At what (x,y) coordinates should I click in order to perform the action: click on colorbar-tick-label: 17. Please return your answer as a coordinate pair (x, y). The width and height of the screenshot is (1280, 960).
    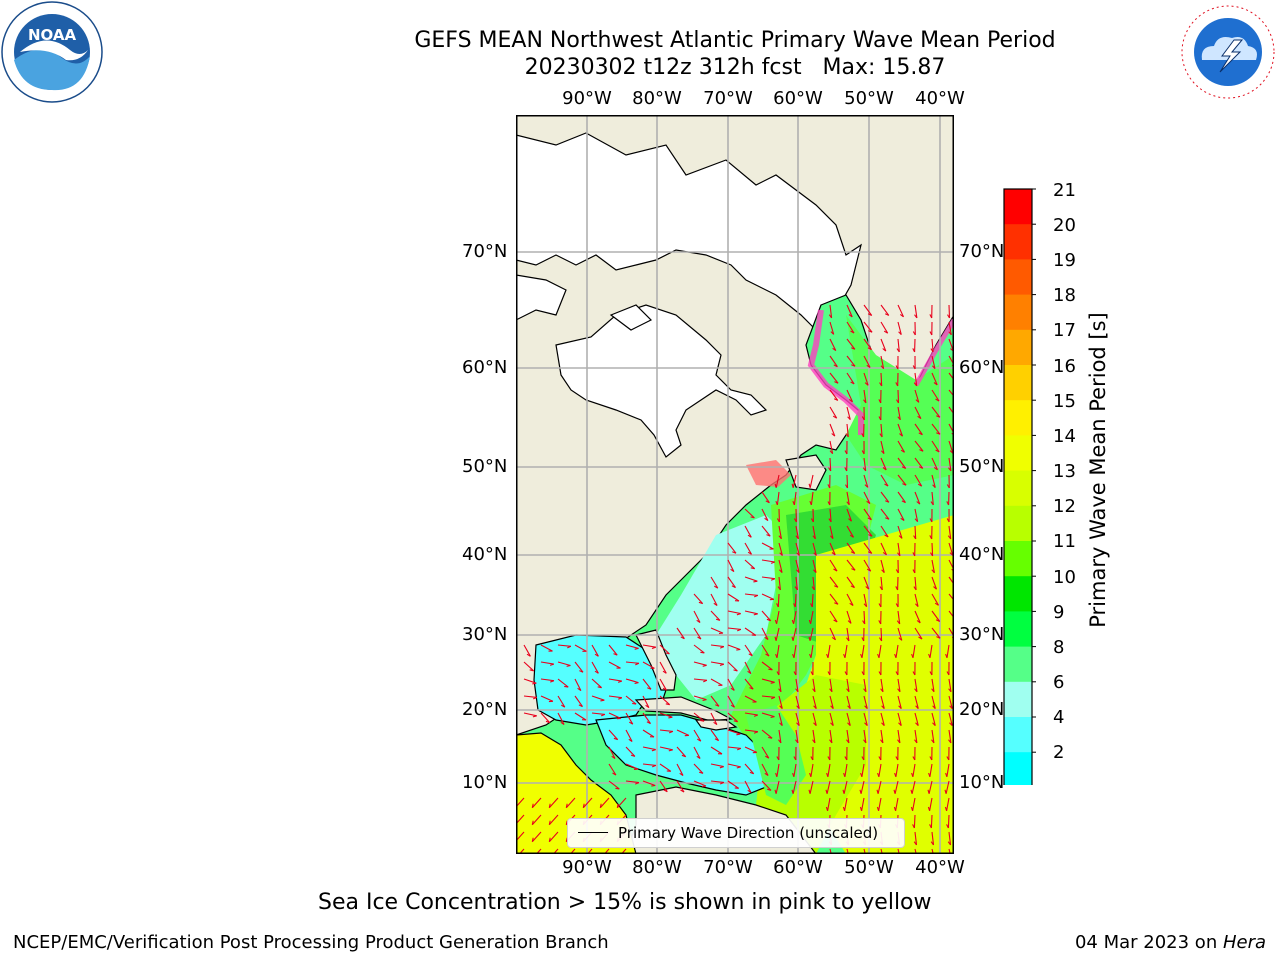
    Looking at the image, I should click on (1064, 330).